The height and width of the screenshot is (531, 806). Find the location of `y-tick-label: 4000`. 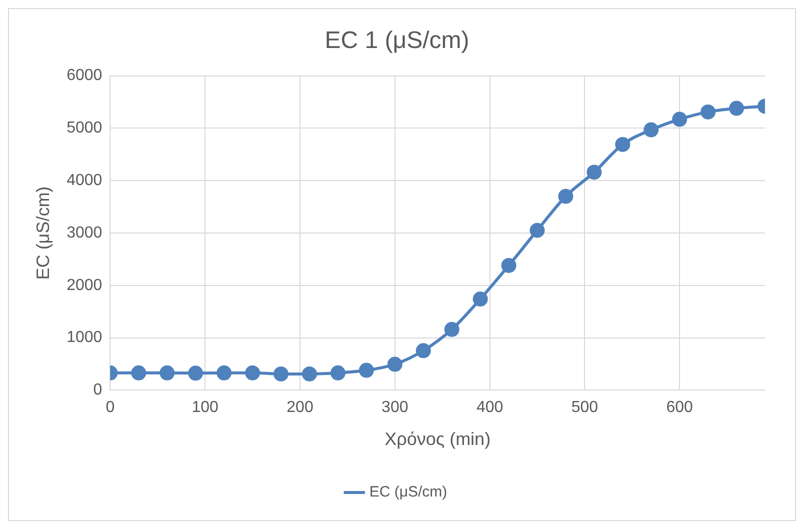

y-tick-label: 4000 is located at coordinates (84, 181).